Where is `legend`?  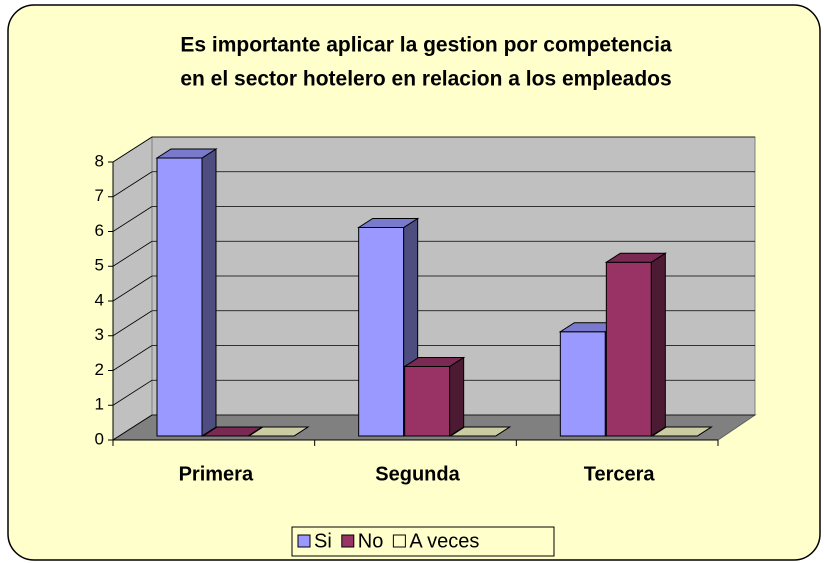 legend is located at coordinates (423, 541).